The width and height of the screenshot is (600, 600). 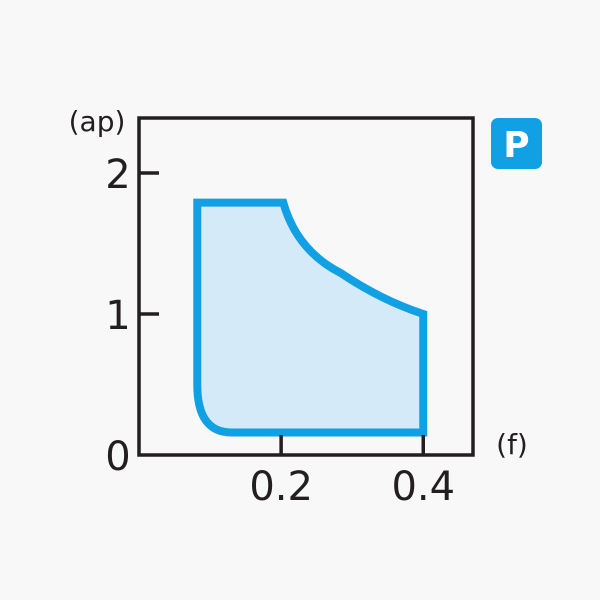 I want to click on y-axis-label: (ap), so click(x=97, y=121).